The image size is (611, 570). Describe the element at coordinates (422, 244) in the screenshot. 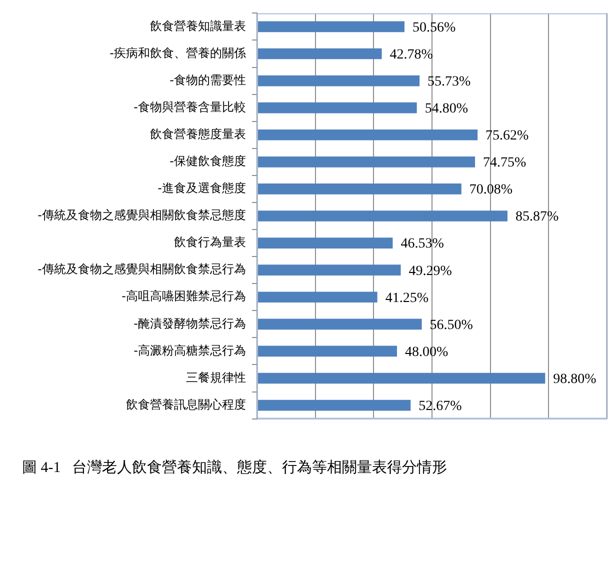

I see `data-label: 46.53%` at that location.